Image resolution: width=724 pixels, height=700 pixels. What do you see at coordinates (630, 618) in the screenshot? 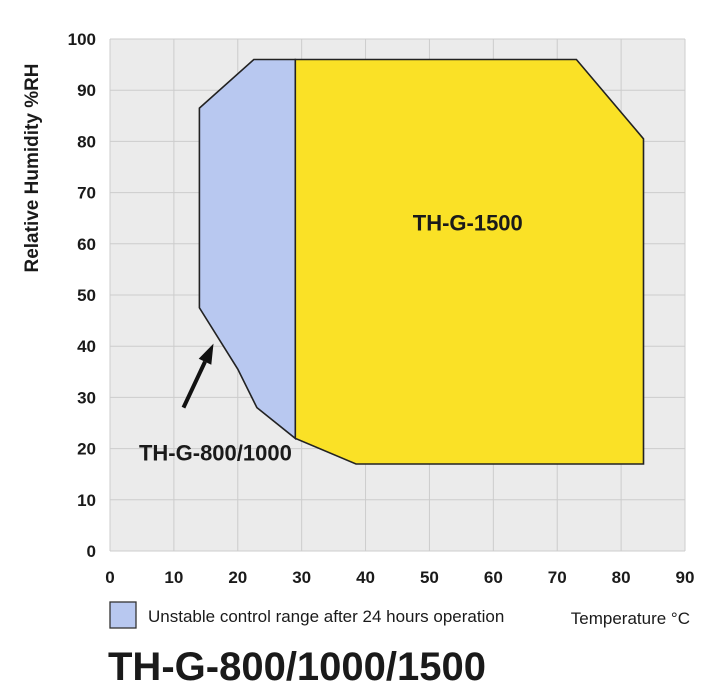
I see `x-axis-title: Temperature °C` at bounding box center [630, 618].